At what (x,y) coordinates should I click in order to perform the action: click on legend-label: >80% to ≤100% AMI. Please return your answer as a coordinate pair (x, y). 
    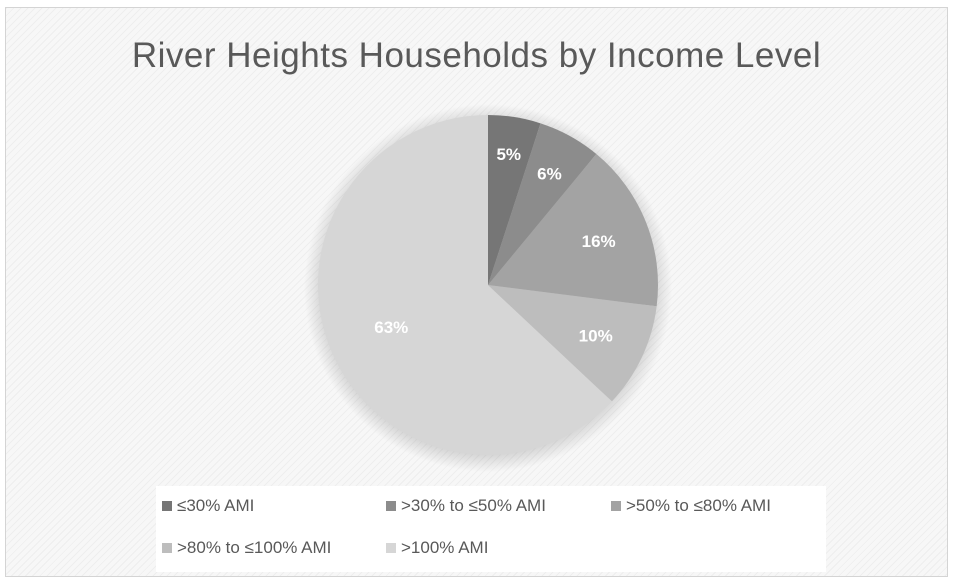
    Looking at the image, I should click on (254, 547).